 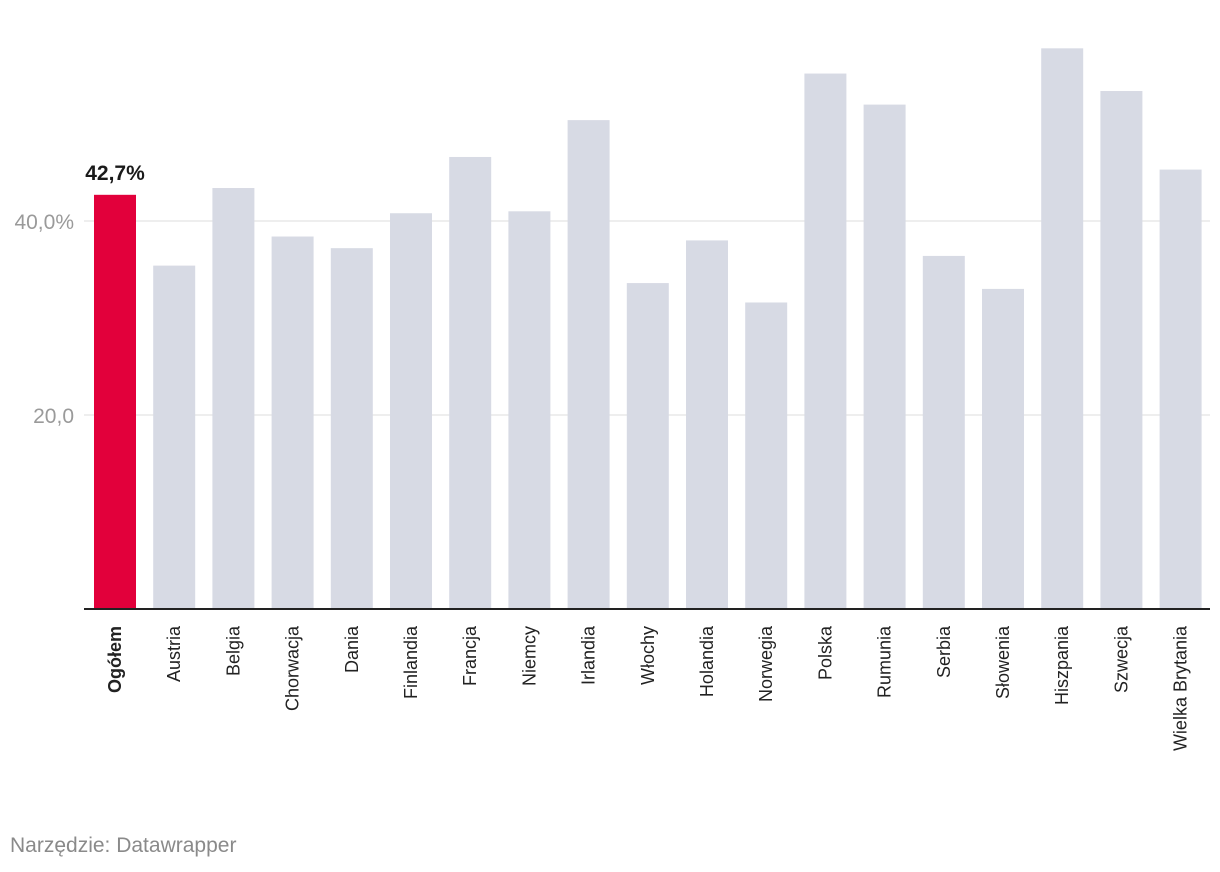 What do you see at coordinates (411, 662) in the screenshot?
I see `x-tick-label-5: Finlandia` at bounding box center [411, 662].